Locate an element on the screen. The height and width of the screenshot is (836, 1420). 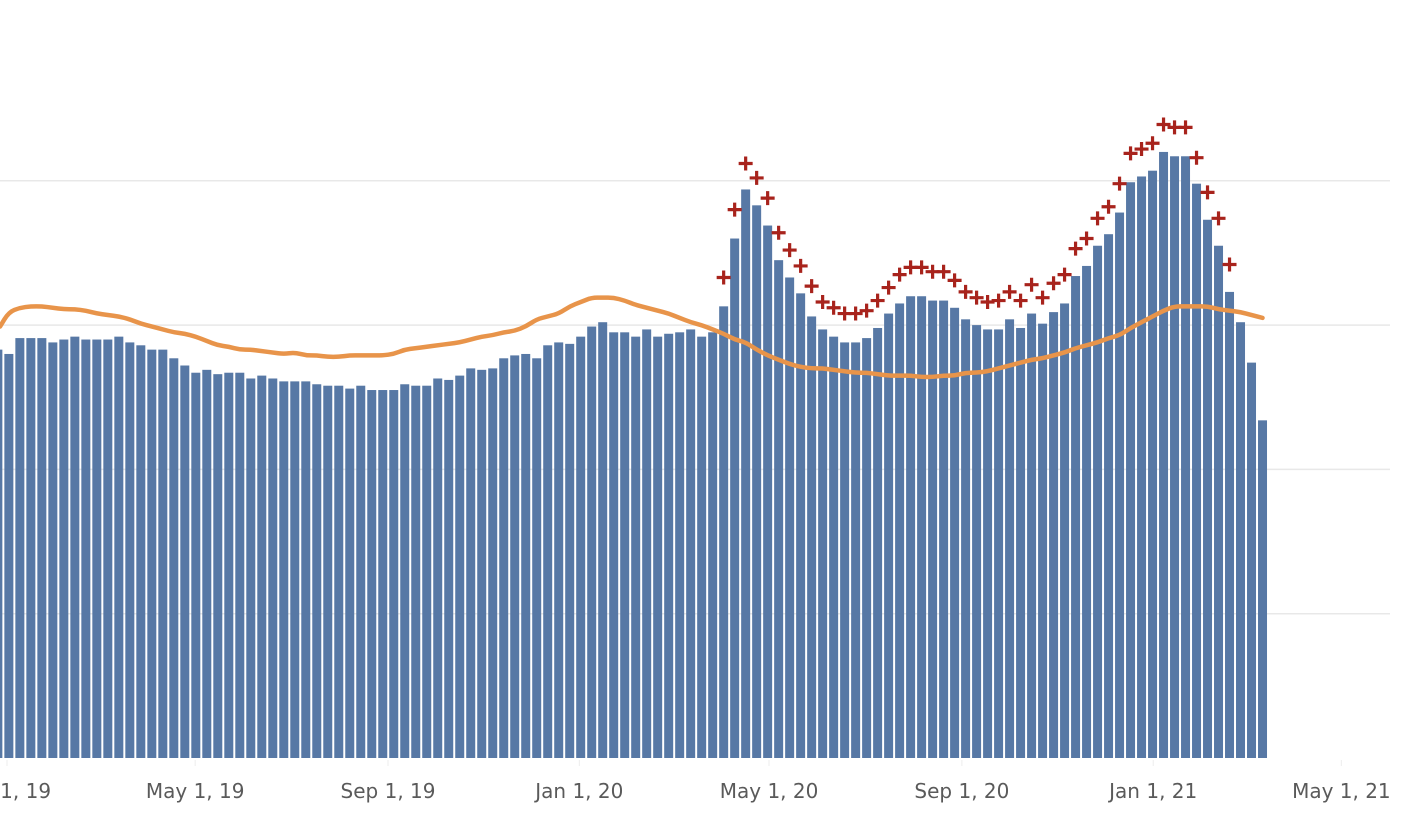
trend-line-series is located at coordinates (632, 337).